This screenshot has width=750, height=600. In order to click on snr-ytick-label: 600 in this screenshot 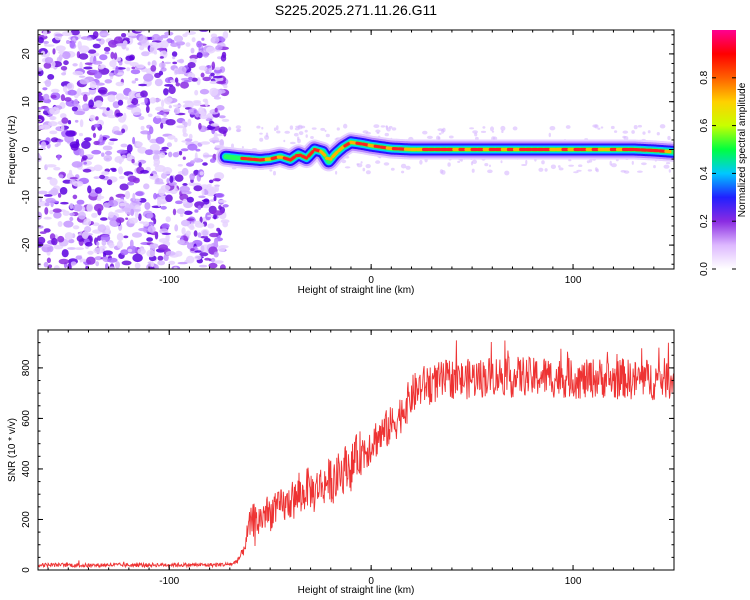, I will do `click(26, 418)`.